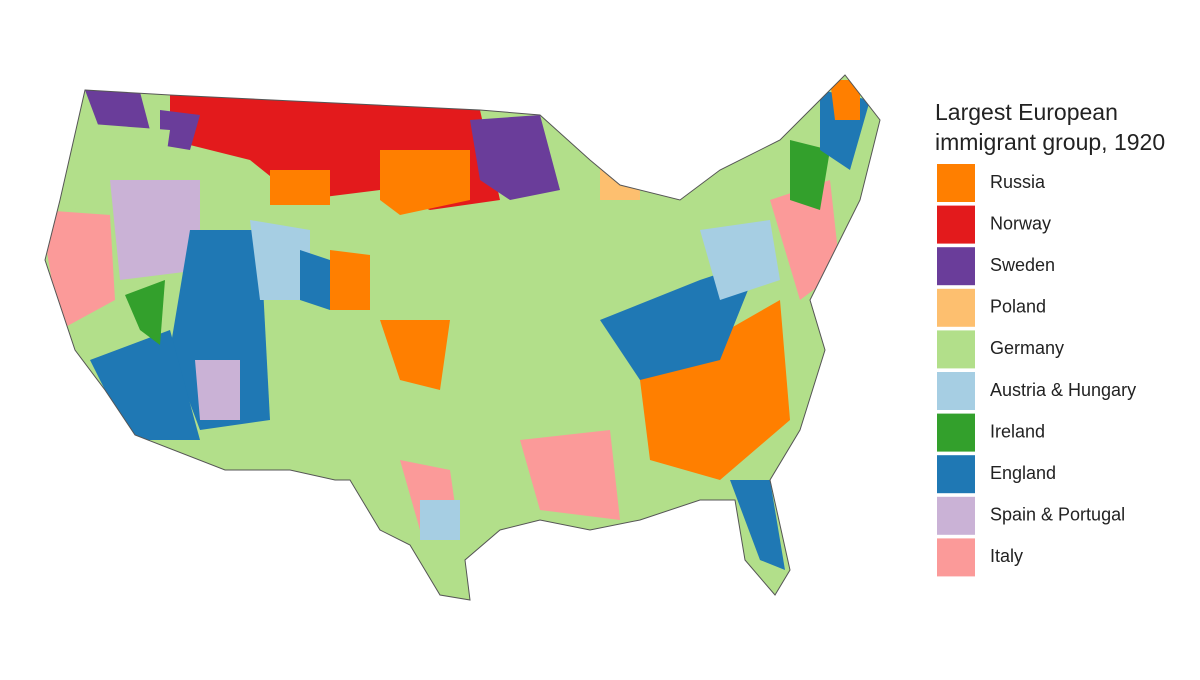 The image size is (1200, 680). What do you see at coordinates (1026, 112) in the screenshot?
I see `legend-title: Largest European` at bounding box center [1026, 112].